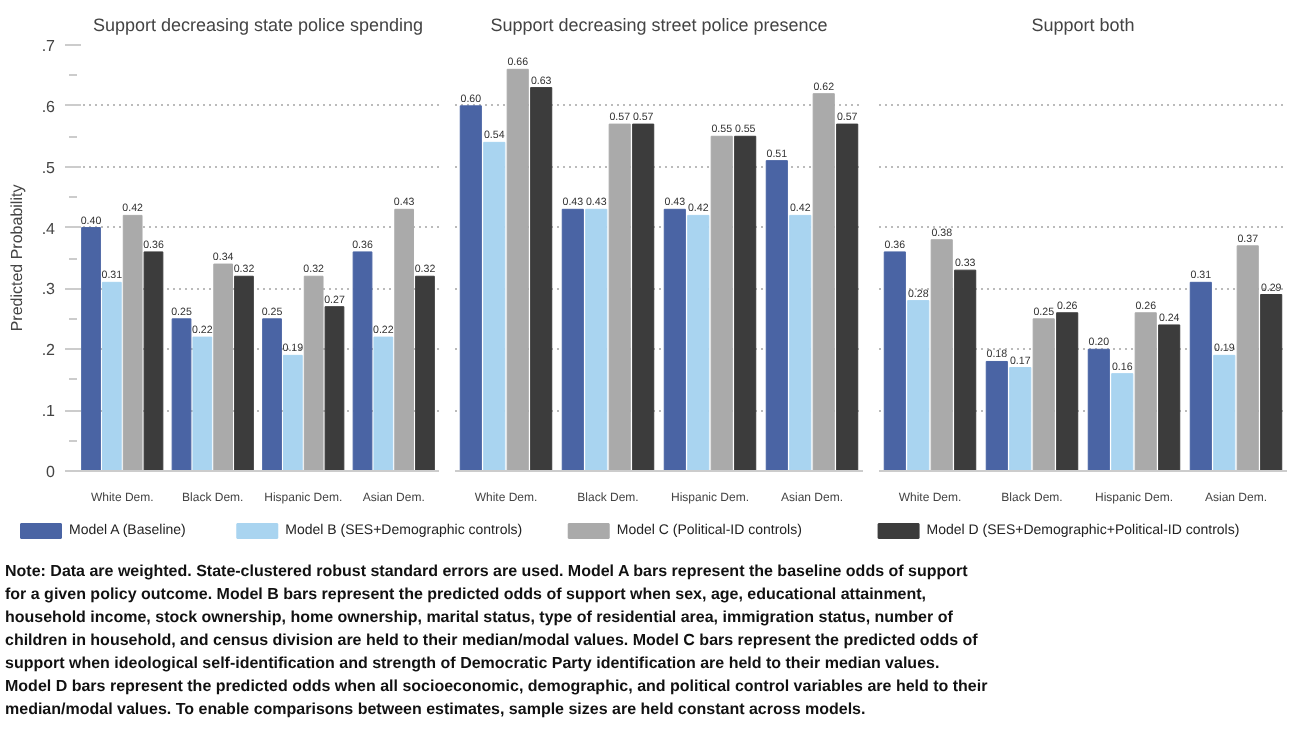 Image resolution: width=1290 pixels, height=740 pixels. I want to click on y-tick-label: .2, so click(49, 350).